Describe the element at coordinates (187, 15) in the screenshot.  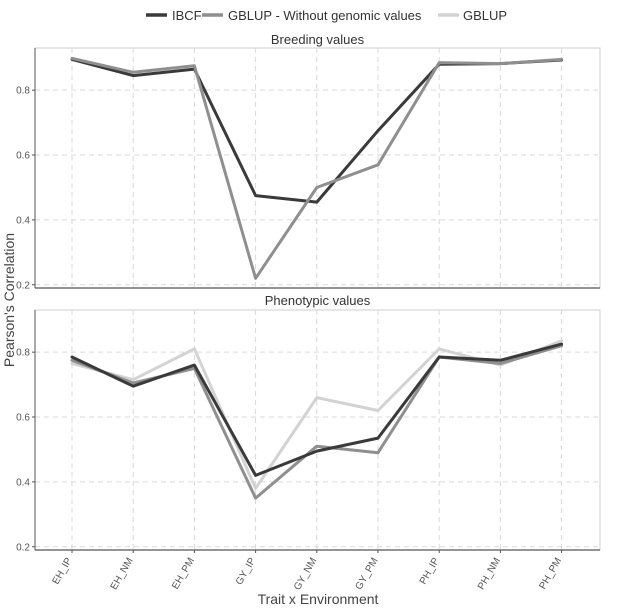
I see `legend-label-1: IBCF` at that location.